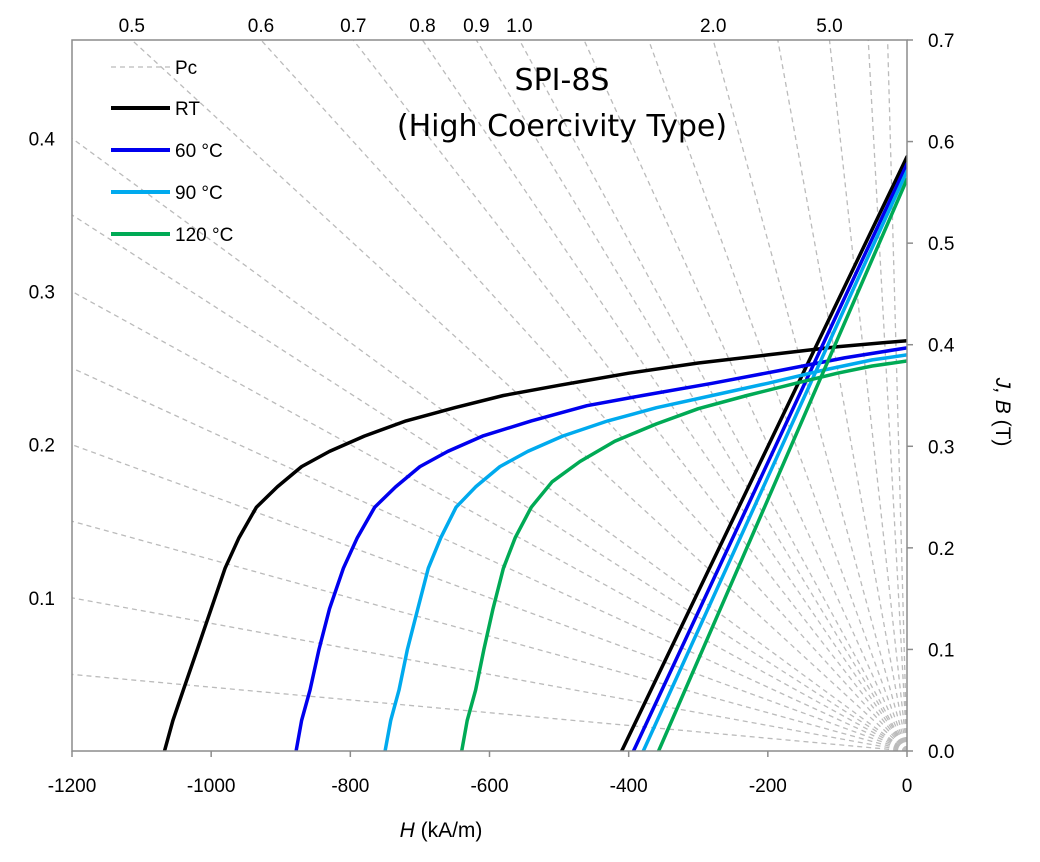  What do you see at coordinates (941, 549) in the screenshot?
I see `y-tick-label: 0.2` at bounding box center [941, 549].